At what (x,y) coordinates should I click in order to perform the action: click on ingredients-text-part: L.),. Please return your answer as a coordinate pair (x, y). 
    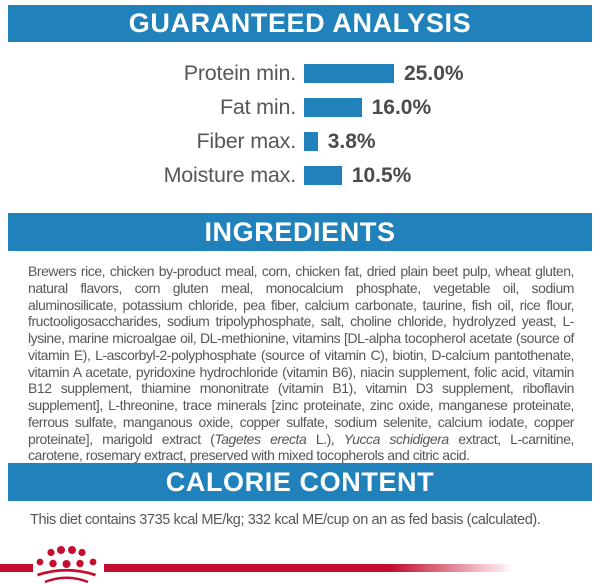
    Looking at the image, I should click on (325, 438).